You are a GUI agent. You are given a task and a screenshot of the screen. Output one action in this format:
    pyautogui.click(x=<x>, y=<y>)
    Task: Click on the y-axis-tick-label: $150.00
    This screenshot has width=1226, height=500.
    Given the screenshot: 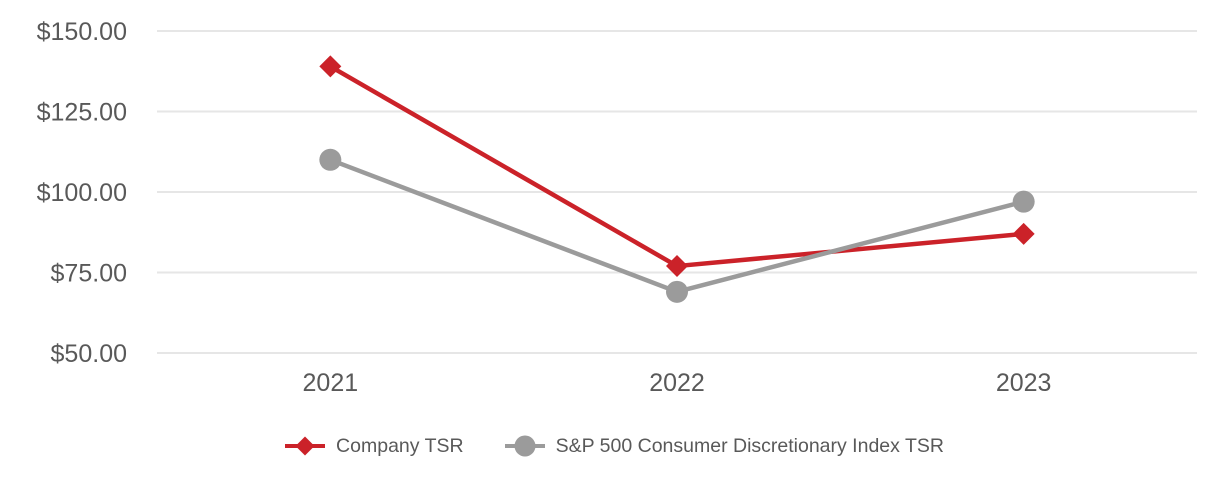 What is the action you would take?
    pyautogui.click(x=82, y=32)
    